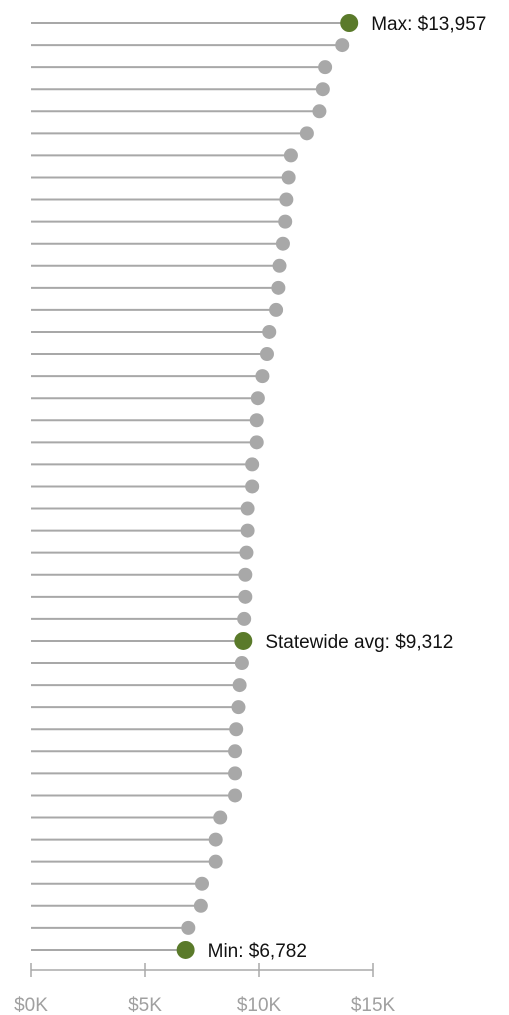 The image size is (509, 1015). Describe the element at coordinates (31, 1005) in the screenshot. I see `x-tick-label: $0K` at that location.